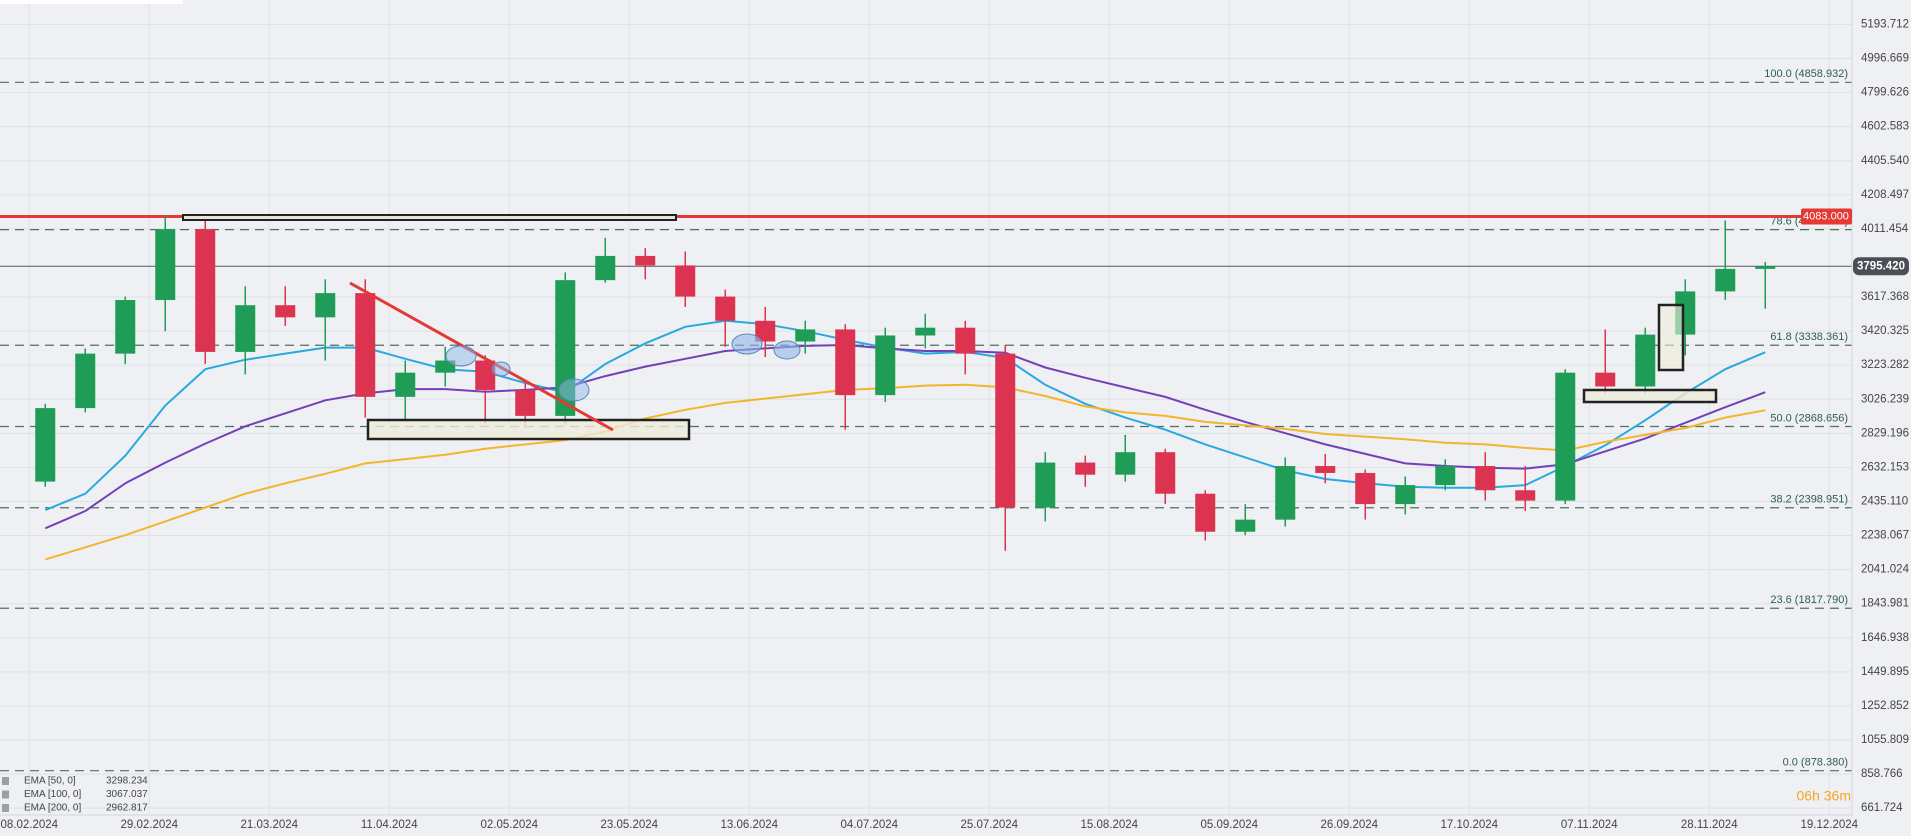  I want to click on legend-value: 2962.817, so click(127, 808).